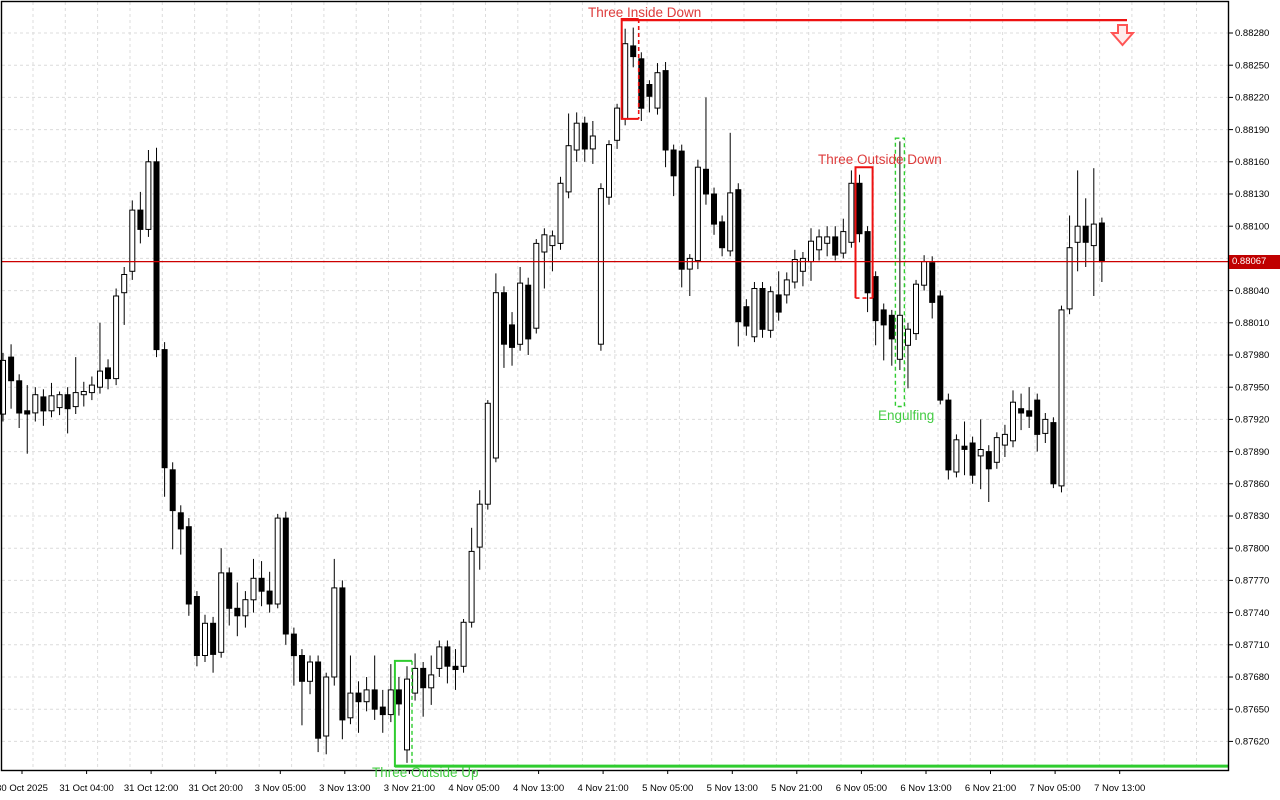 Image resolution: width=1280 pixels, height=800 pixels. What do you see at coordinates (473, 788) in the screenshot?
I see `x-axis-label: 4 Nov 05:00` at bounding box center [473, 788].